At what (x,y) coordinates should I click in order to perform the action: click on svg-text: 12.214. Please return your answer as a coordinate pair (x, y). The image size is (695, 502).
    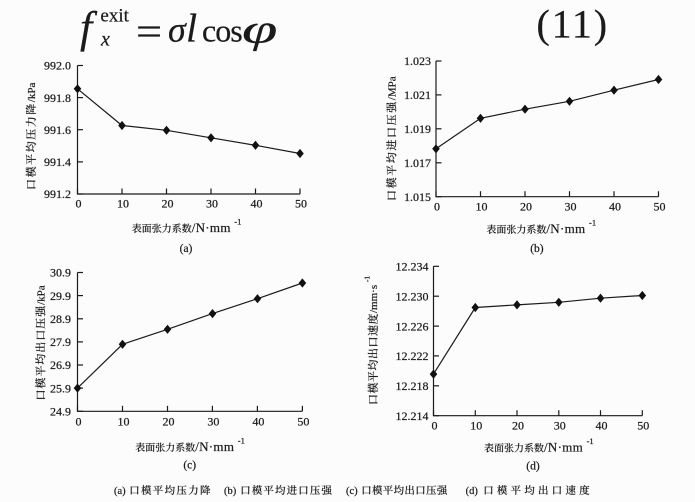
    Looking at the image, I should click on (412, 416).